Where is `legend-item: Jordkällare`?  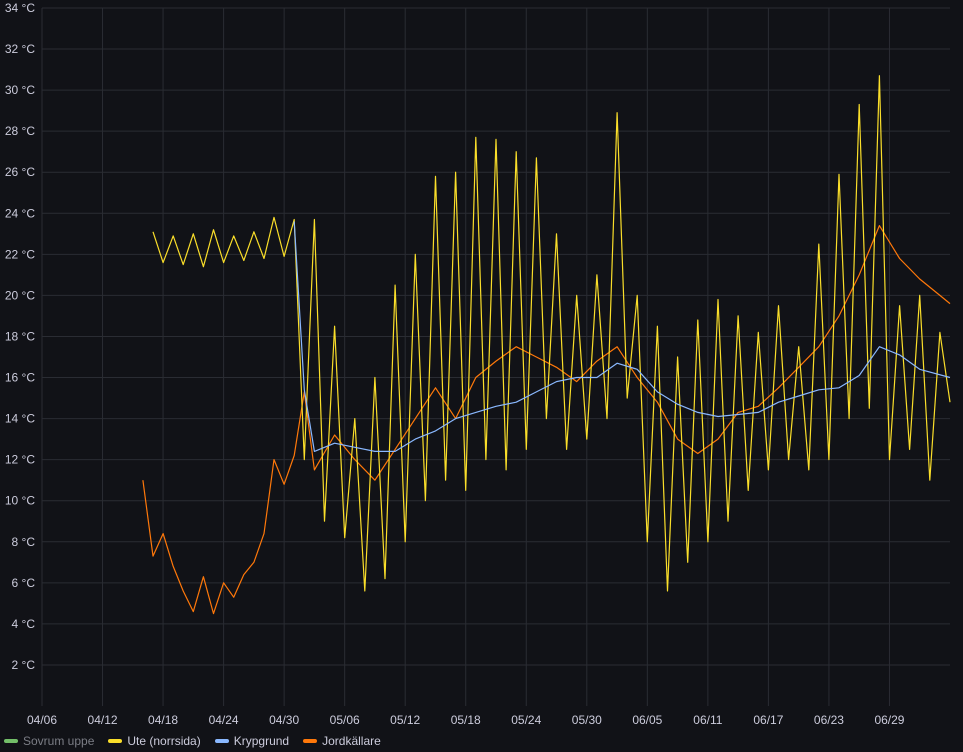
legend-item: Jordkällare is located at coordinates (342, 741).